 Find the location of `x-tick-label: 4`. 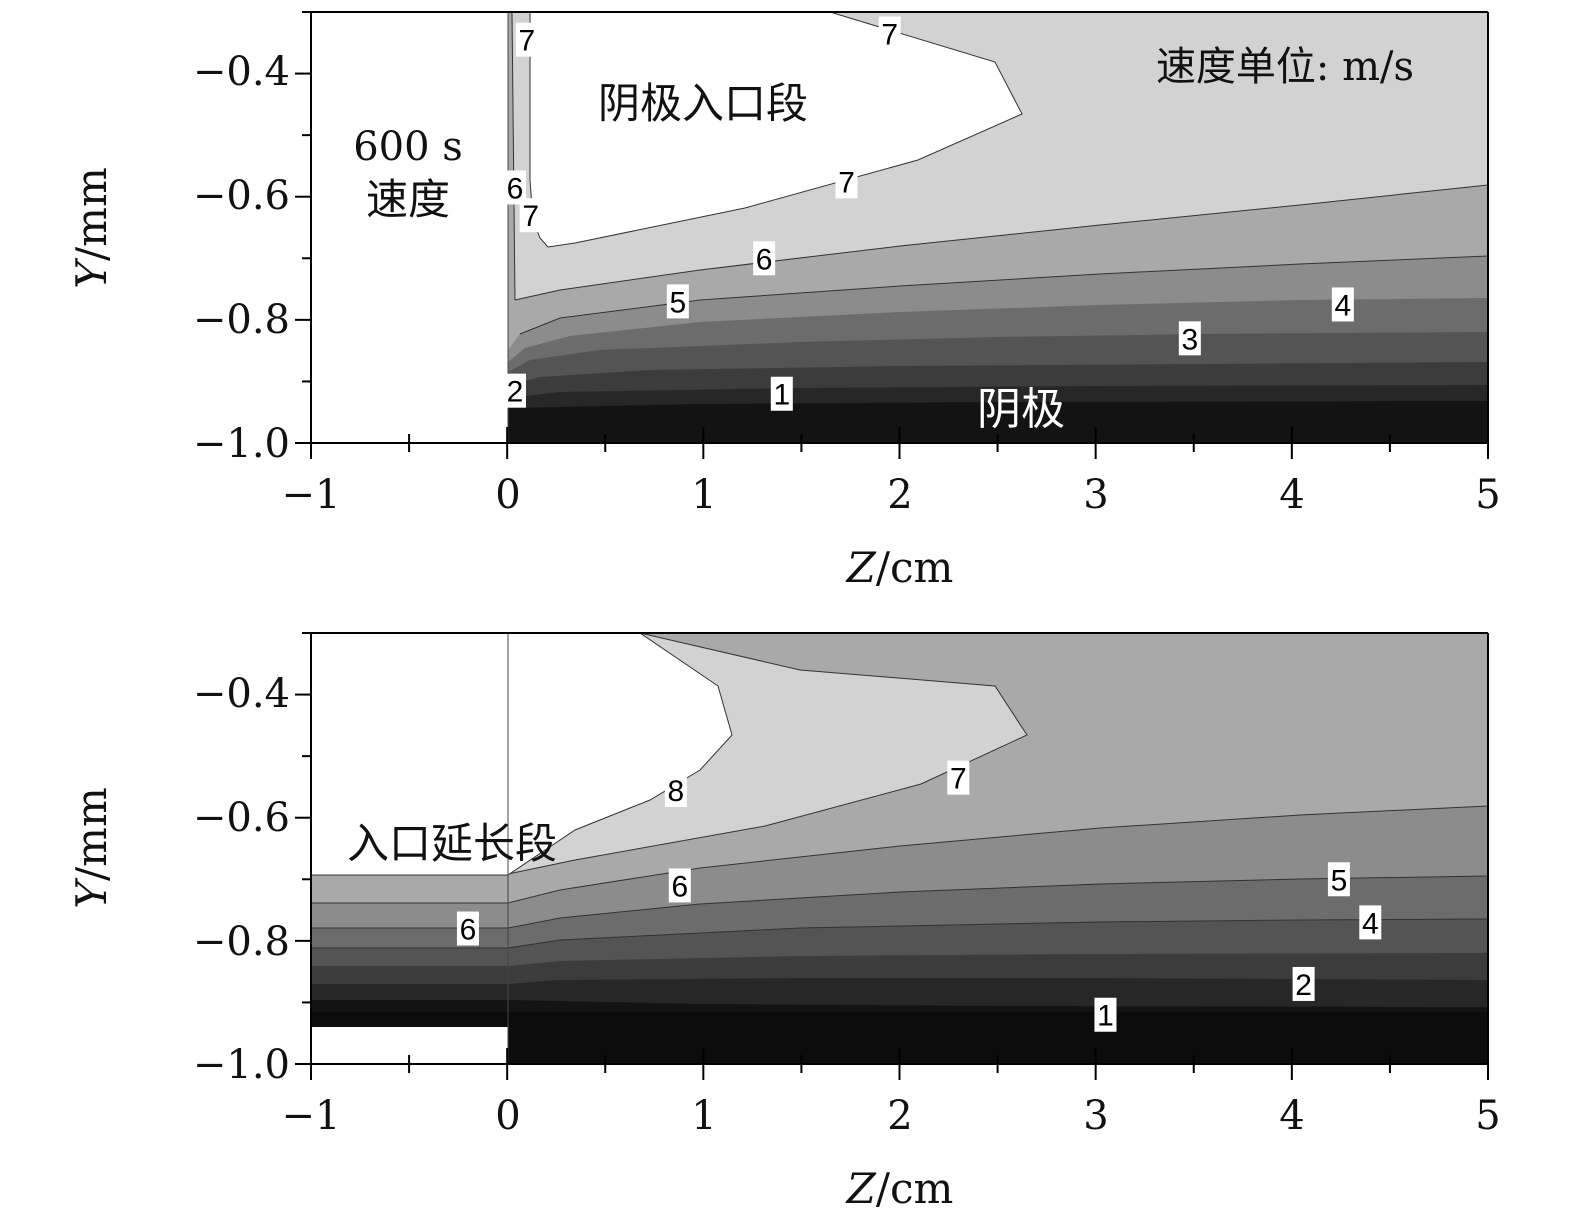

x-tick-label: 4 is located at coordinates (1291, 495).